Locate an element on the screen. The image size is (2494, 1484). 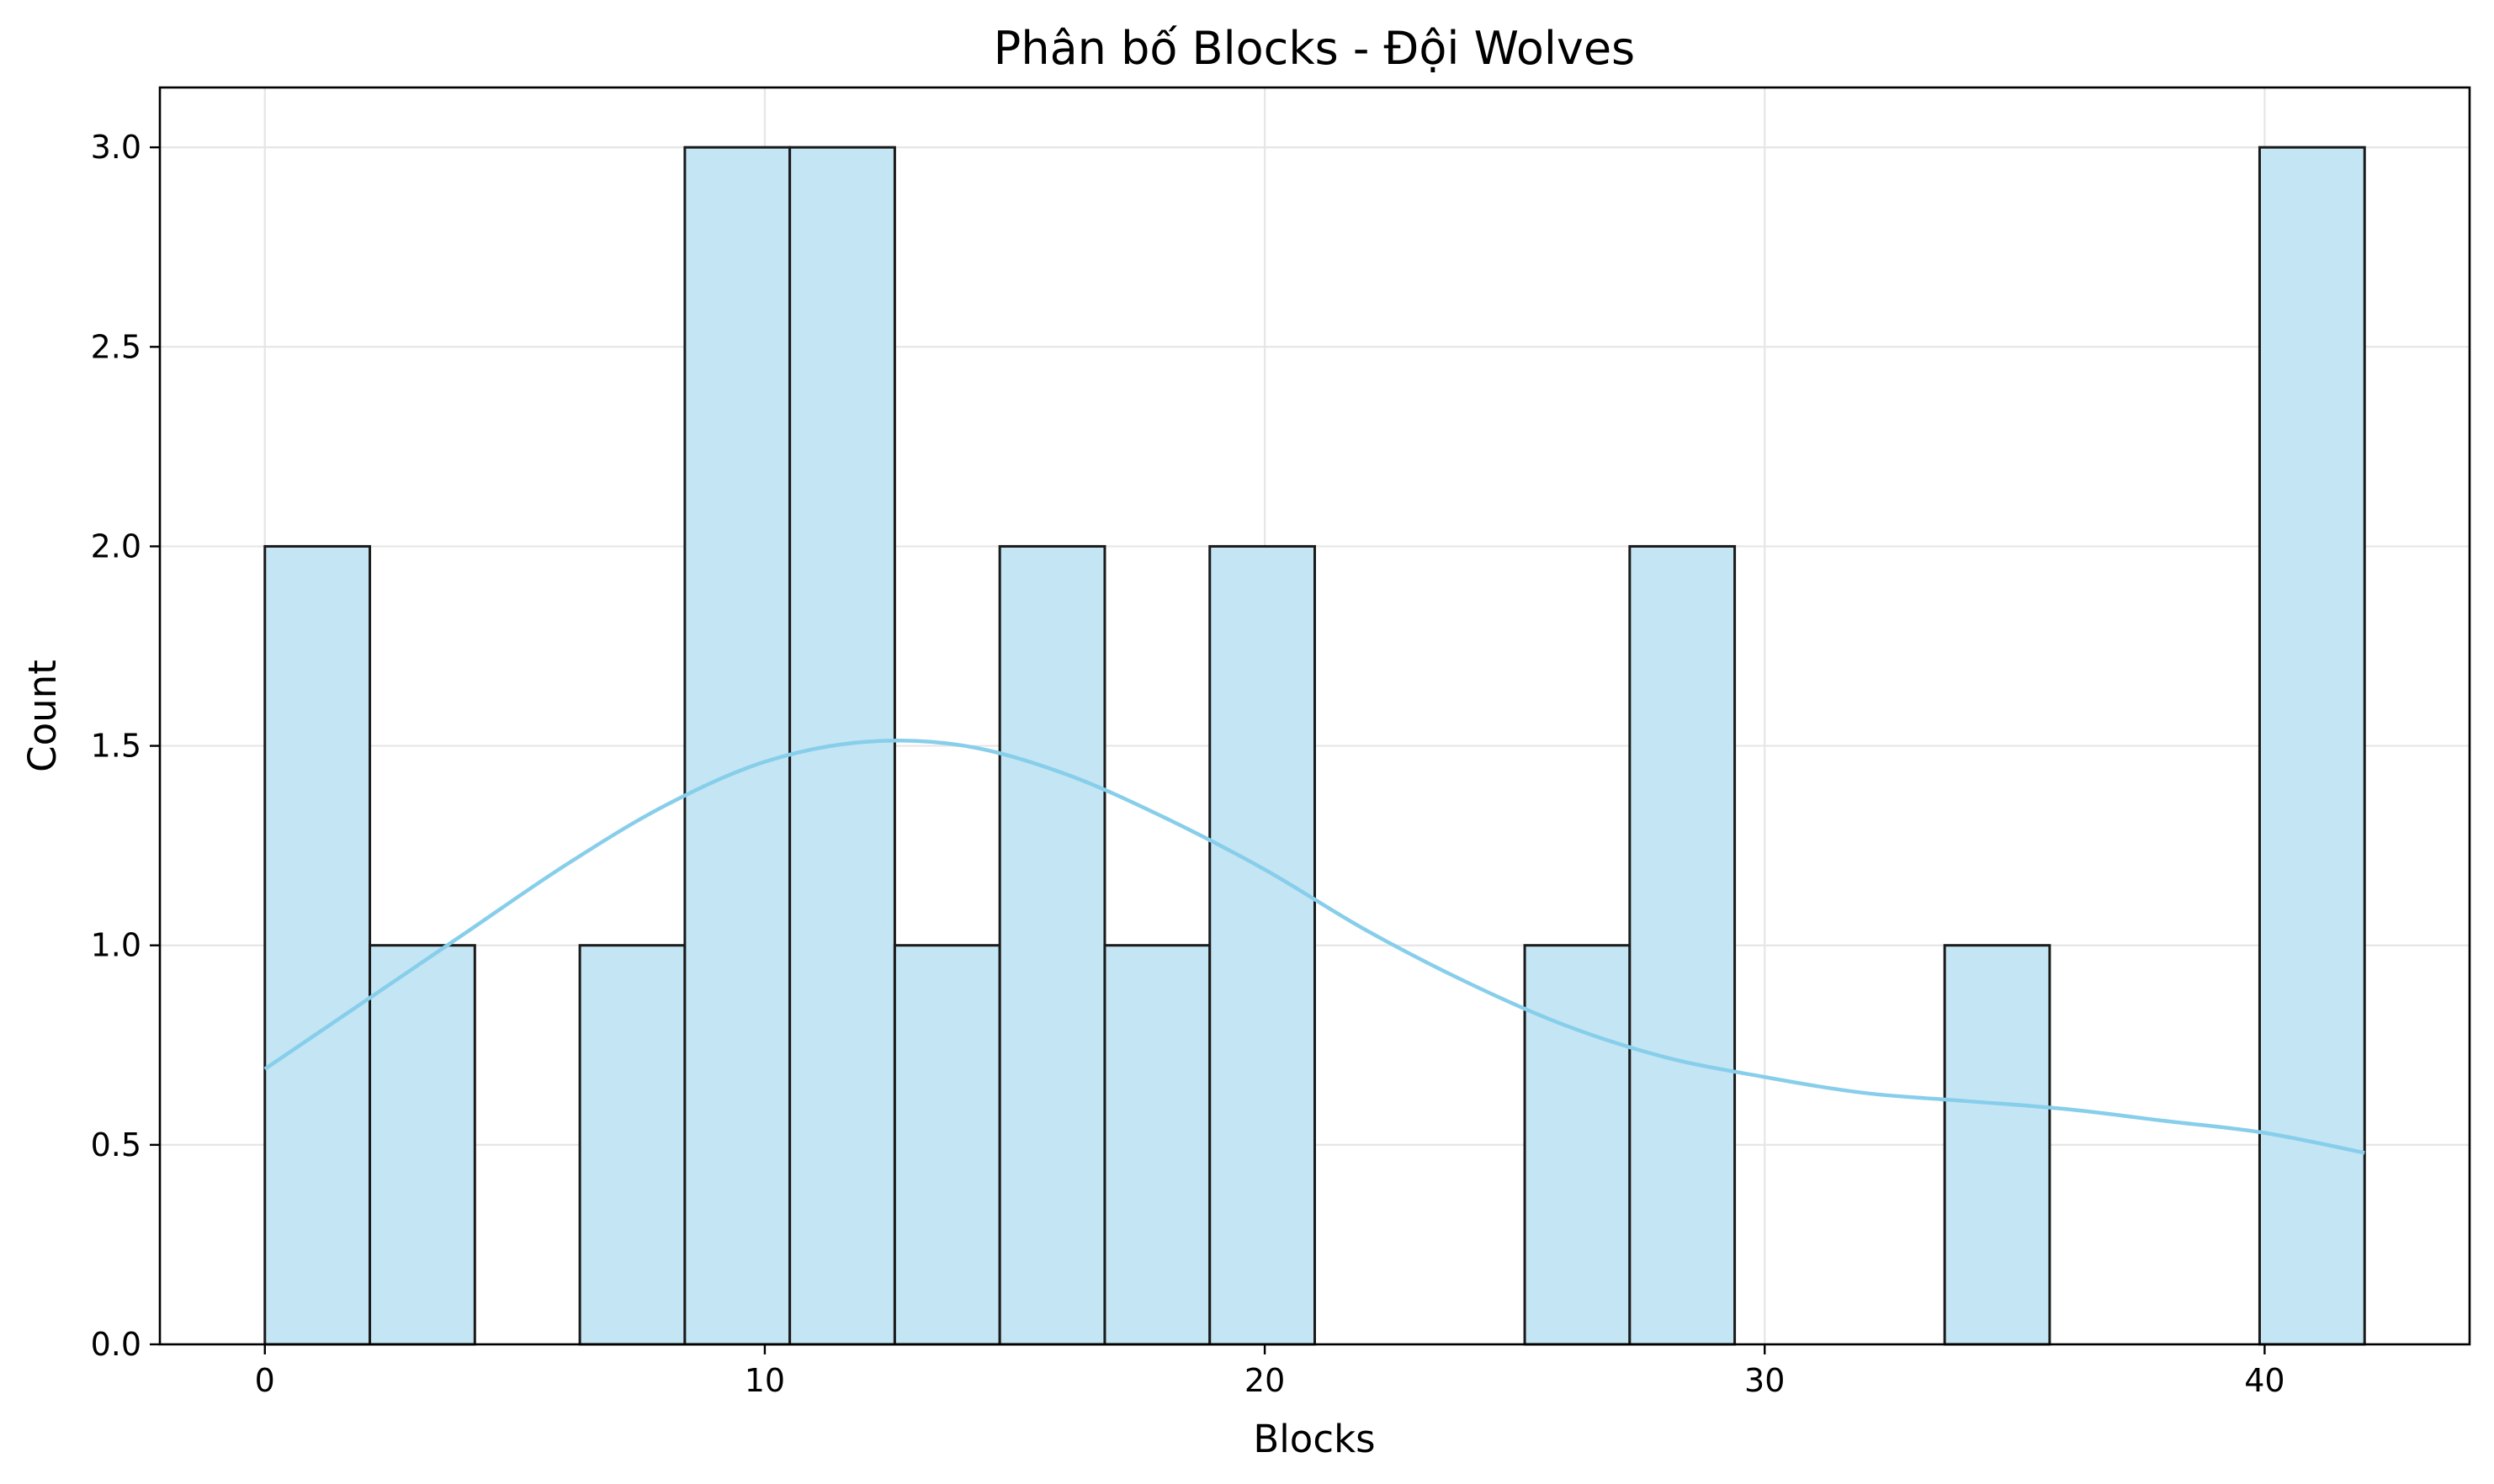
x-axis-ticks: 0 10 20 30 40 is located at coordinates (1270, 1371).